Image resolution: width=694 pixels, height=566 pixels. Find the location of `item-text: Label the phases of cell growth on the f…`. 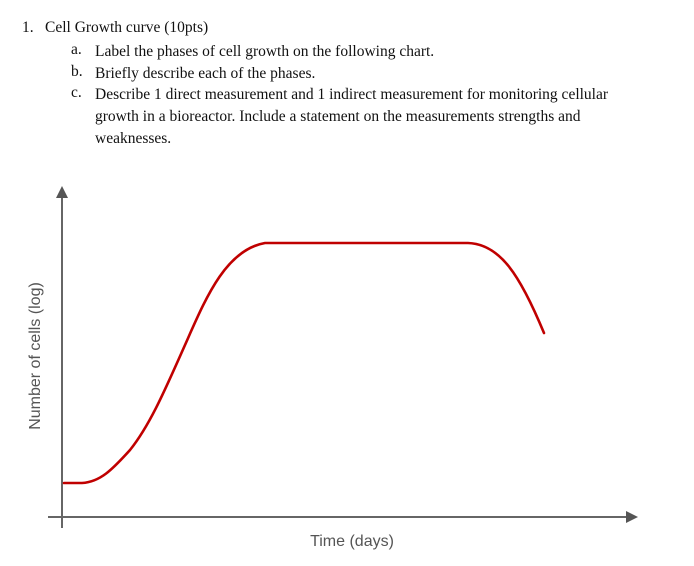

item-text: Label the phases of cell growth on the f… is located at coordinates (265, 51).